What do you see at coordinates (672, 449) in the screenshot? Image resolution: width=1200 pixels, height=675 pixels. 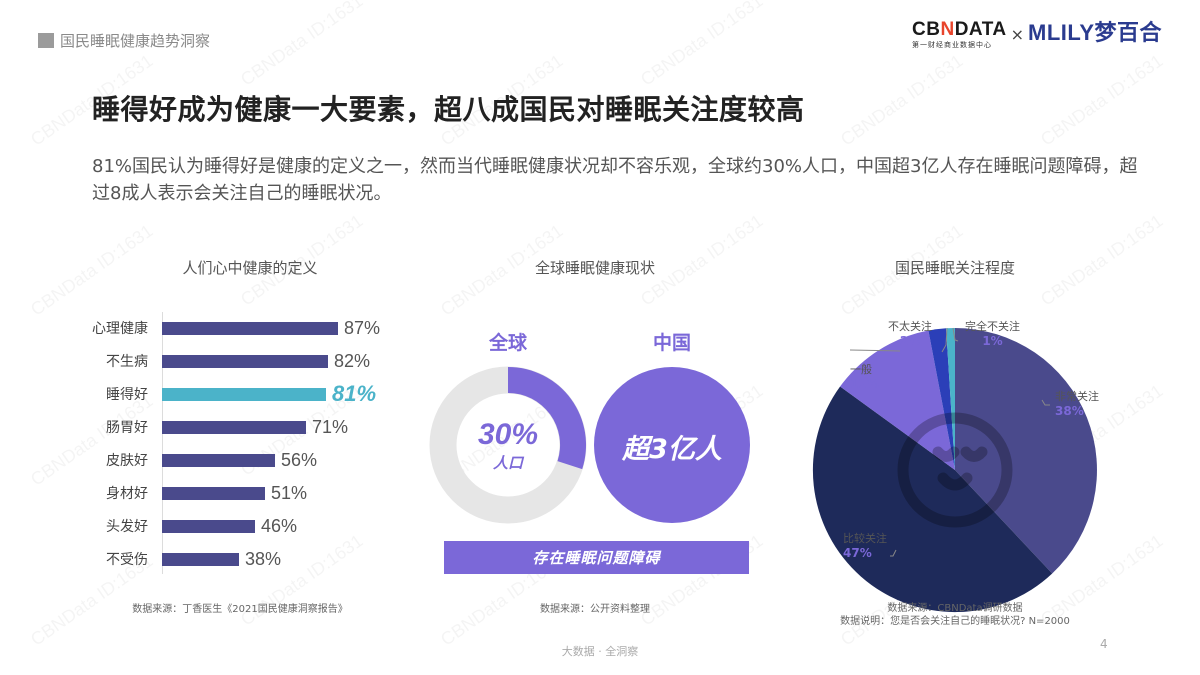 I see `china-circle-label: 超3亿人` at bounding box center [672, 449].